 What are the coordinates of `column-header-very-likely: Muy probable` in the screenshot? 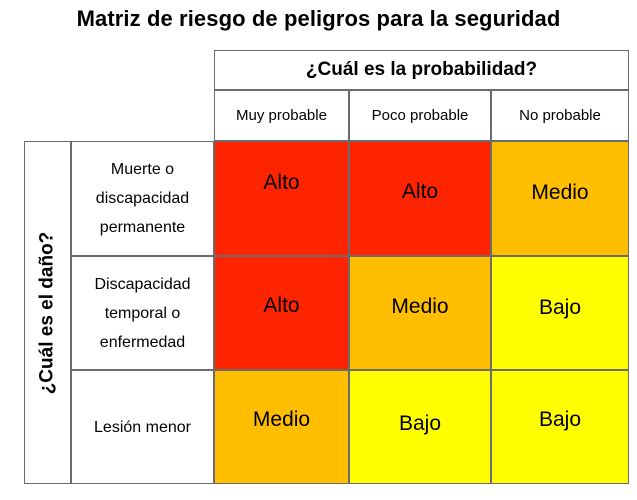 It's located at (281, 115).